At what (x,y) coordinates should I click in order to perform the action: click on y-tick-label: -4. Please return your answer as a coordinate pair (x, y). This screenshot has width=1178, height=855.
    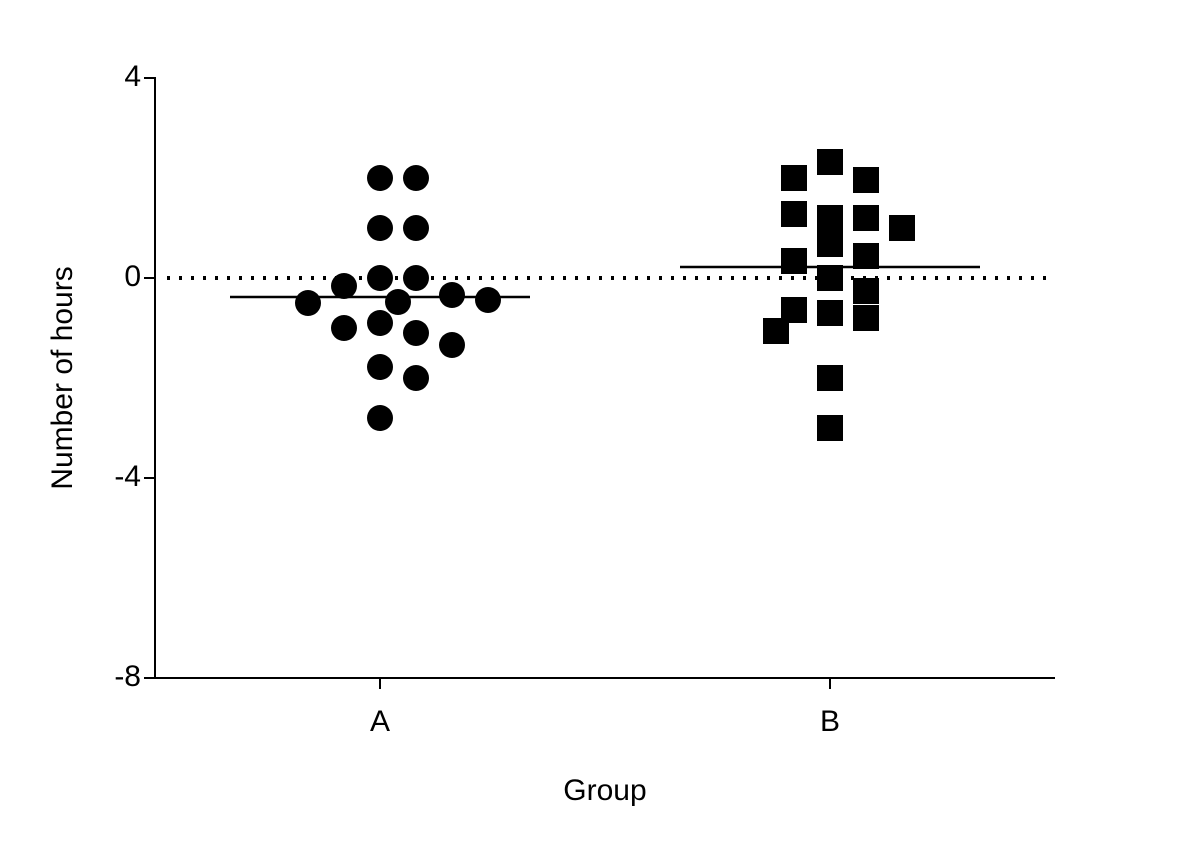
    Looking at the image, I should click on (127, 476).